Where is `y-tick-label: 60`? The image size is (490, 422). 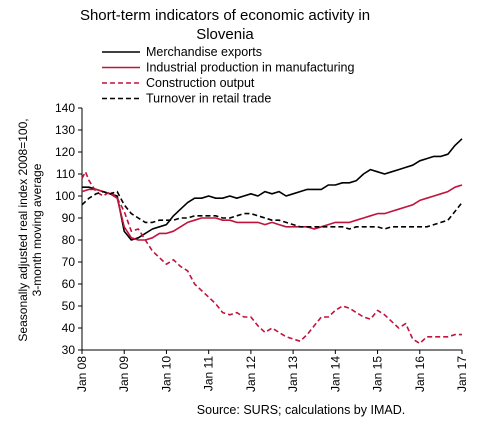
y-tick-label: 60 is located at coordinates (69, 284).